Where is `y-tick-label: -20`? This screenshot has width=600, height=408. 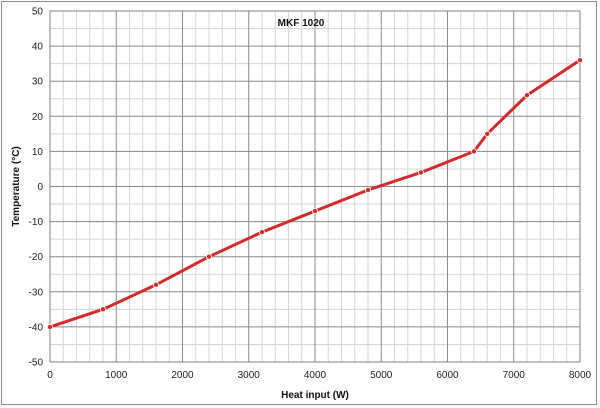
y-tick-label: -20 is located at coordinates (36, 257).